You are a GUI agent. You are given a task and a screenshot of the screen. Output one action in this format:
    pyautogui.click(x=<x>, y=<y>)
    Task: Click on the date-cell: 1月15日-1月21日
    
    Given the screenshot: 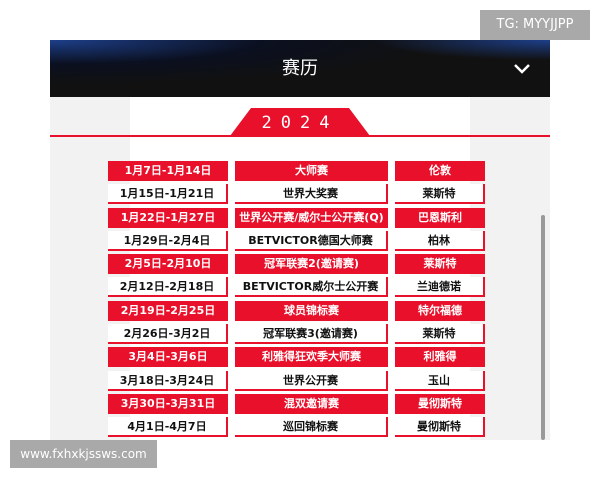 What is the action you would take?
    pyautogui.click(x=168, y=194)
    